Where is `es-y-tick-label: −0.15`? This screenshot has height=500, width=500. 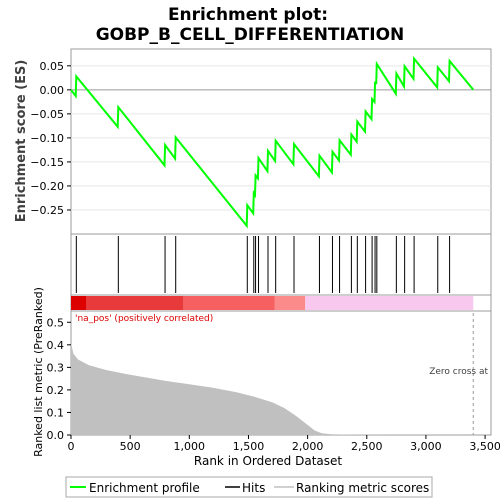 es-y-tick-label: −0.15 is located at coordinates (47, 162).